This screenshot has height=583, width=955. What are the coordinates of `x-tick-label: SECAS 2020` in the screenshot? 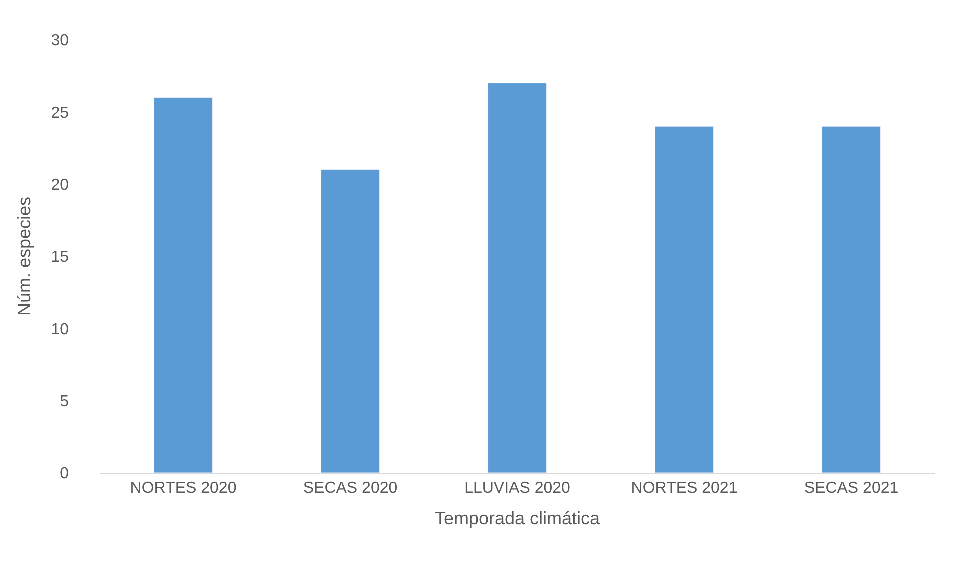 It's located at (350, 489).